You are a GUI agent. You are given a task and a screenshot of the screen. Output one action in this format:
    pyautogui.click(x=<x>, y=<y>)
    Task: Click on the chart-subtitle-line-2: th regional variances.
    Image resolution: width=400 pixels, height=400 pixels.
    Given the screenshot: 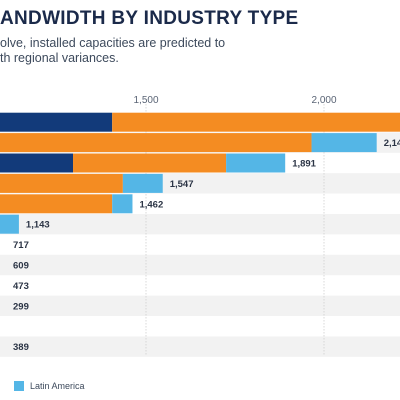 What is the action you would take?
    pyautogui.click(x=59, y=58)
    